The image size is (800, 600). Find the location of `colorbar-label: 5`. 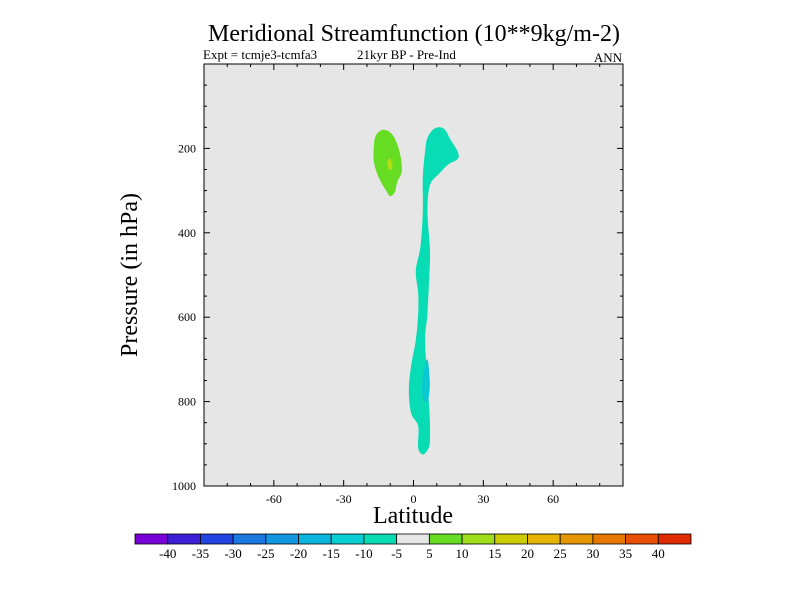

colorbar-label: 5 is located at coordinates (429, 553).